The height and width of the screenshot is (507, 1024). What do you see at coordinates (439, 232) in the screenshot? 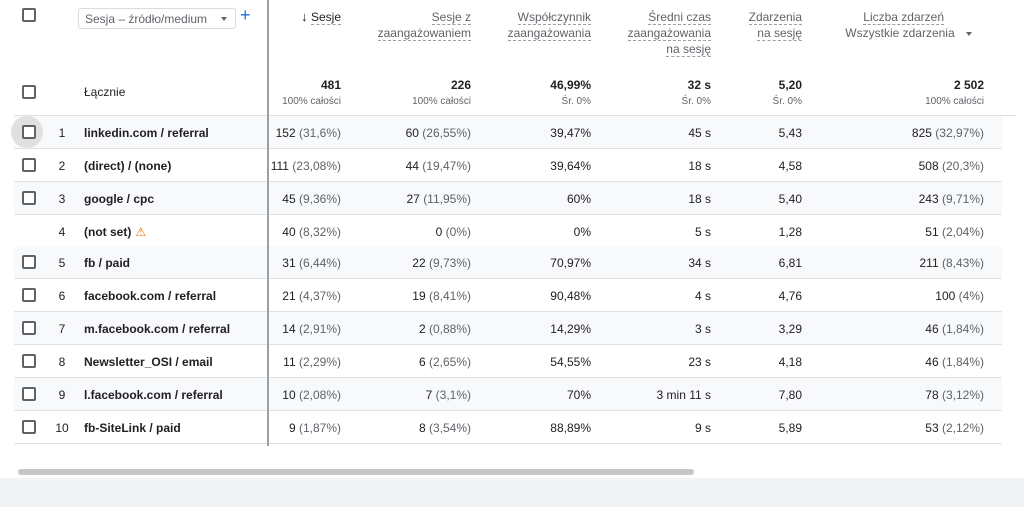
I see `cell-value: 0` at bounding box center [439, 232].